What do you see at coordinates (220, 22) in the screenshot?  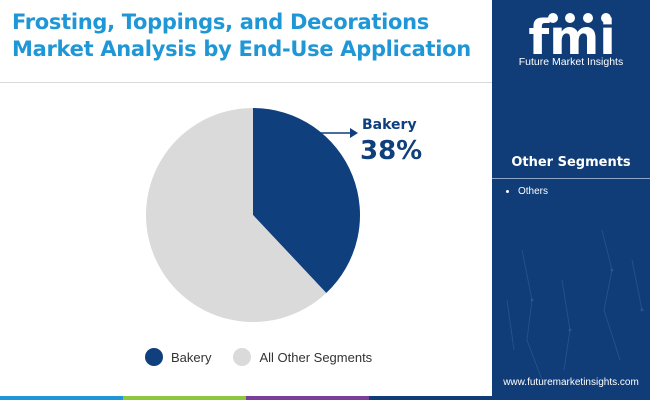 I see `chart-title-line-1: Frosting, Toppings, and Decorations` at bounding box center [220, 22].